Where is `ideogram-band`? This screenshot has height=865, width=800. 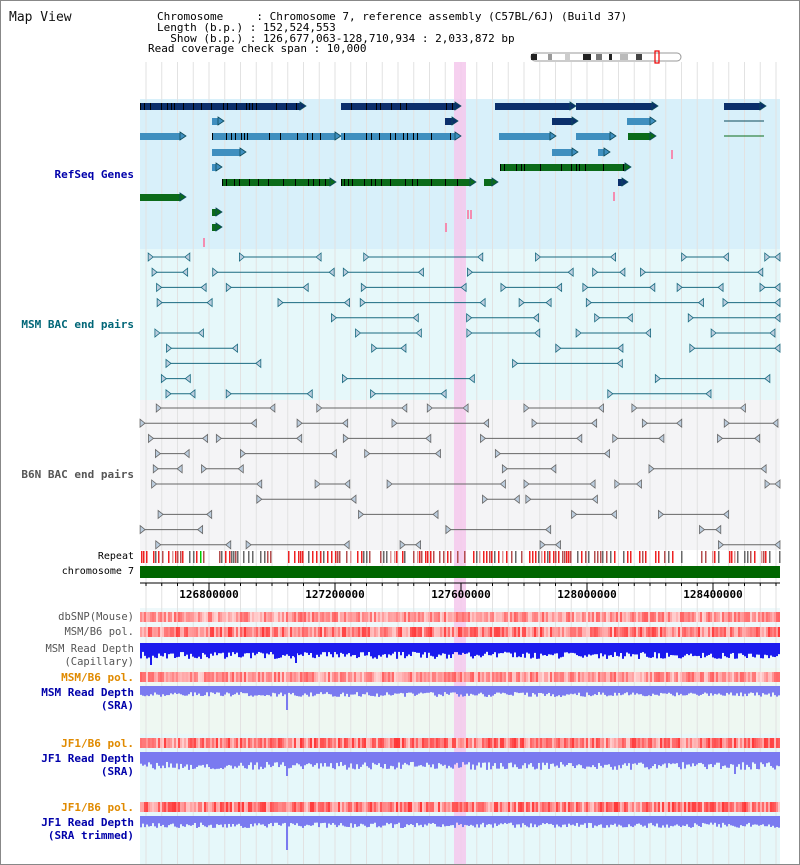
ideogram-band is located at coordinates (550, 57).